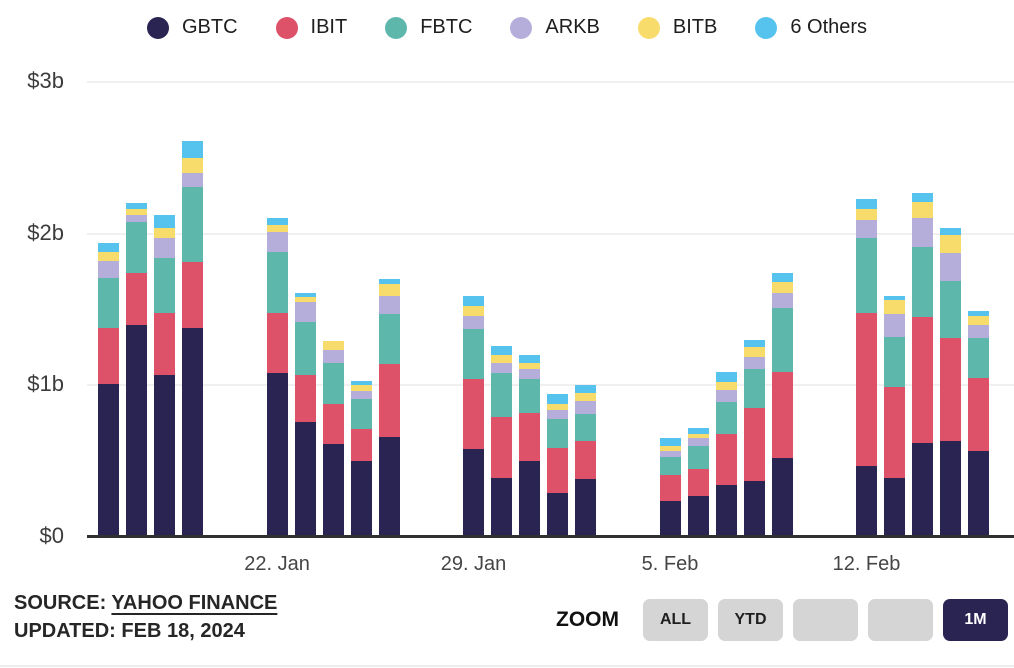 The image size is (1014, 668). What do you see at coordinates (428, 27) in the screenshot?
I see `legend-item-fbtc: FBTC` at bounding box center [428, 27].